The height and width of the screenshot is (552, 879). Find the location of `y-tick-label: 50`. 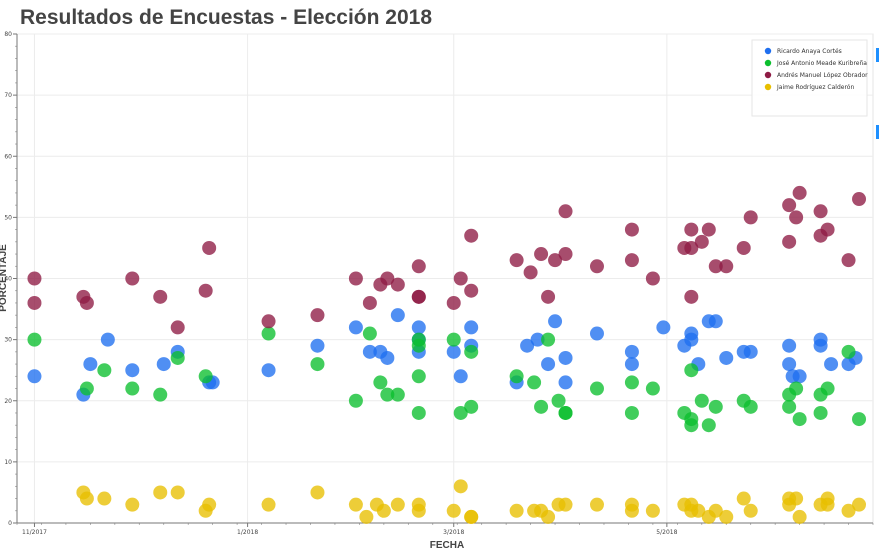

y-tick-label: 50 is located at coordinates (8, 217).